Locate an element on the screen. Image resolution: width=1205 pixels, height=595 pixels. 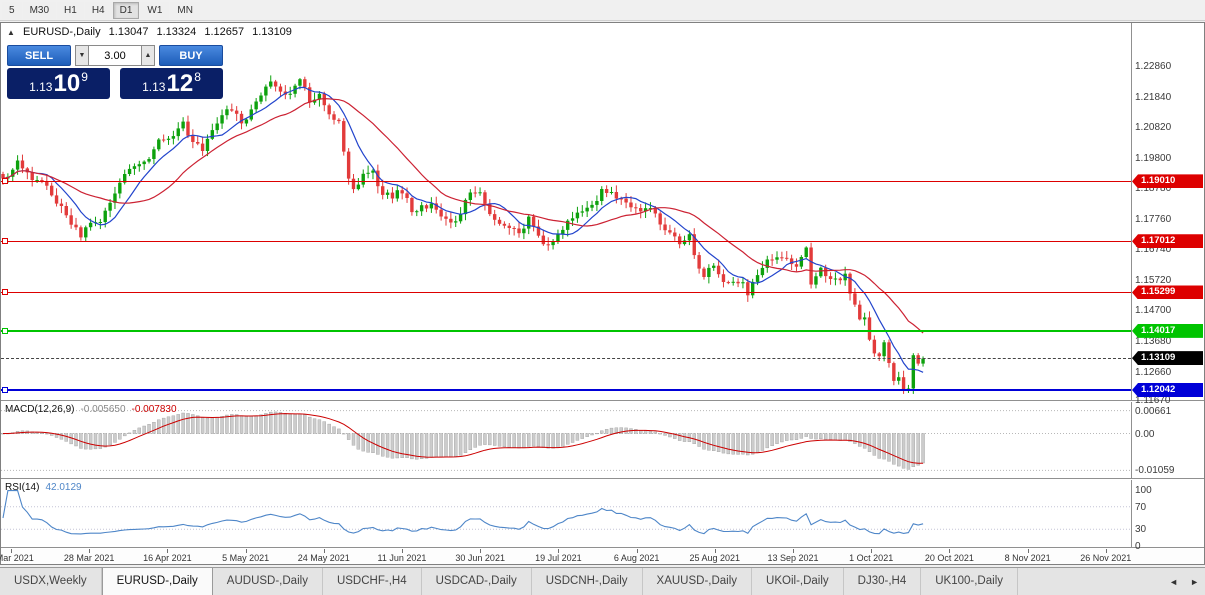
current-price-line is located at coordinates (566, 359).